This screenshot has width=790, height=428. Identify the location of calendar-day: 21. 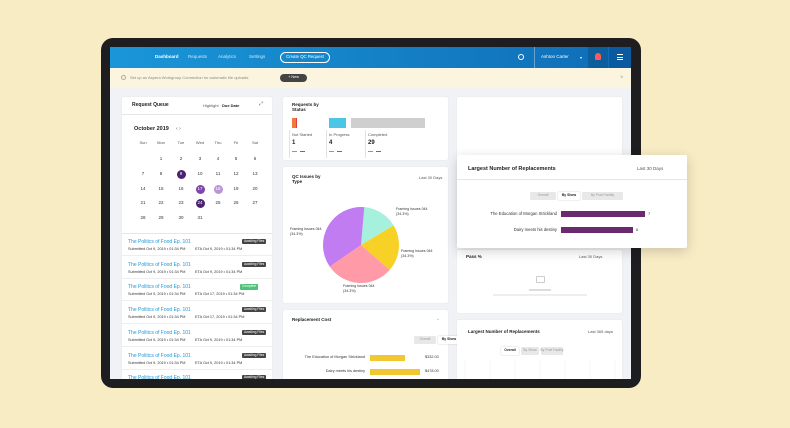
(143, 202).